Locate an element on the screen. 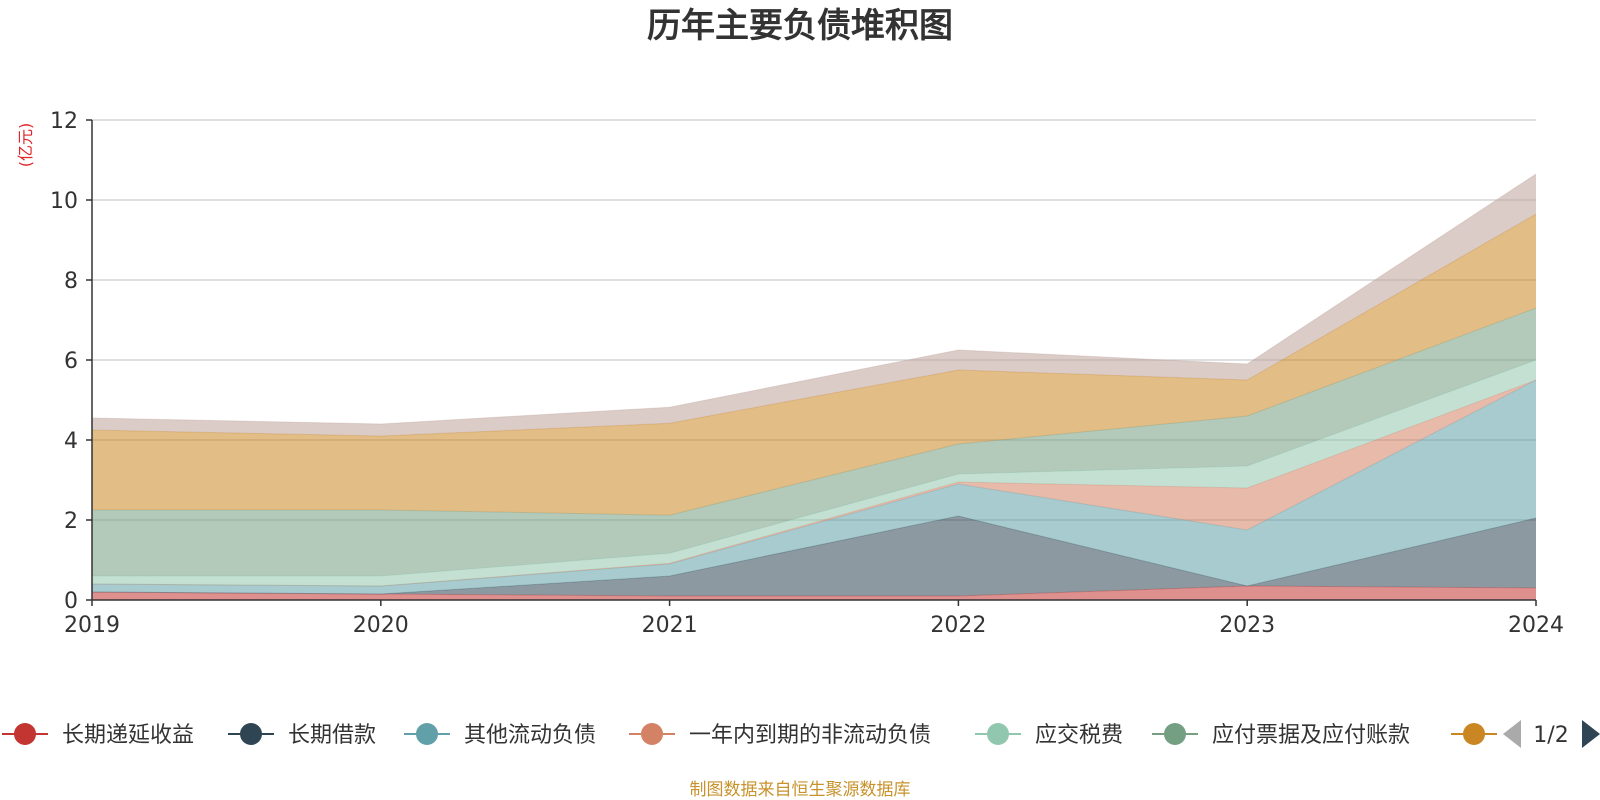 The height and width of the screenshot is (800, 1600). legend-next-page-icon is located at coordinates (1591, 734).